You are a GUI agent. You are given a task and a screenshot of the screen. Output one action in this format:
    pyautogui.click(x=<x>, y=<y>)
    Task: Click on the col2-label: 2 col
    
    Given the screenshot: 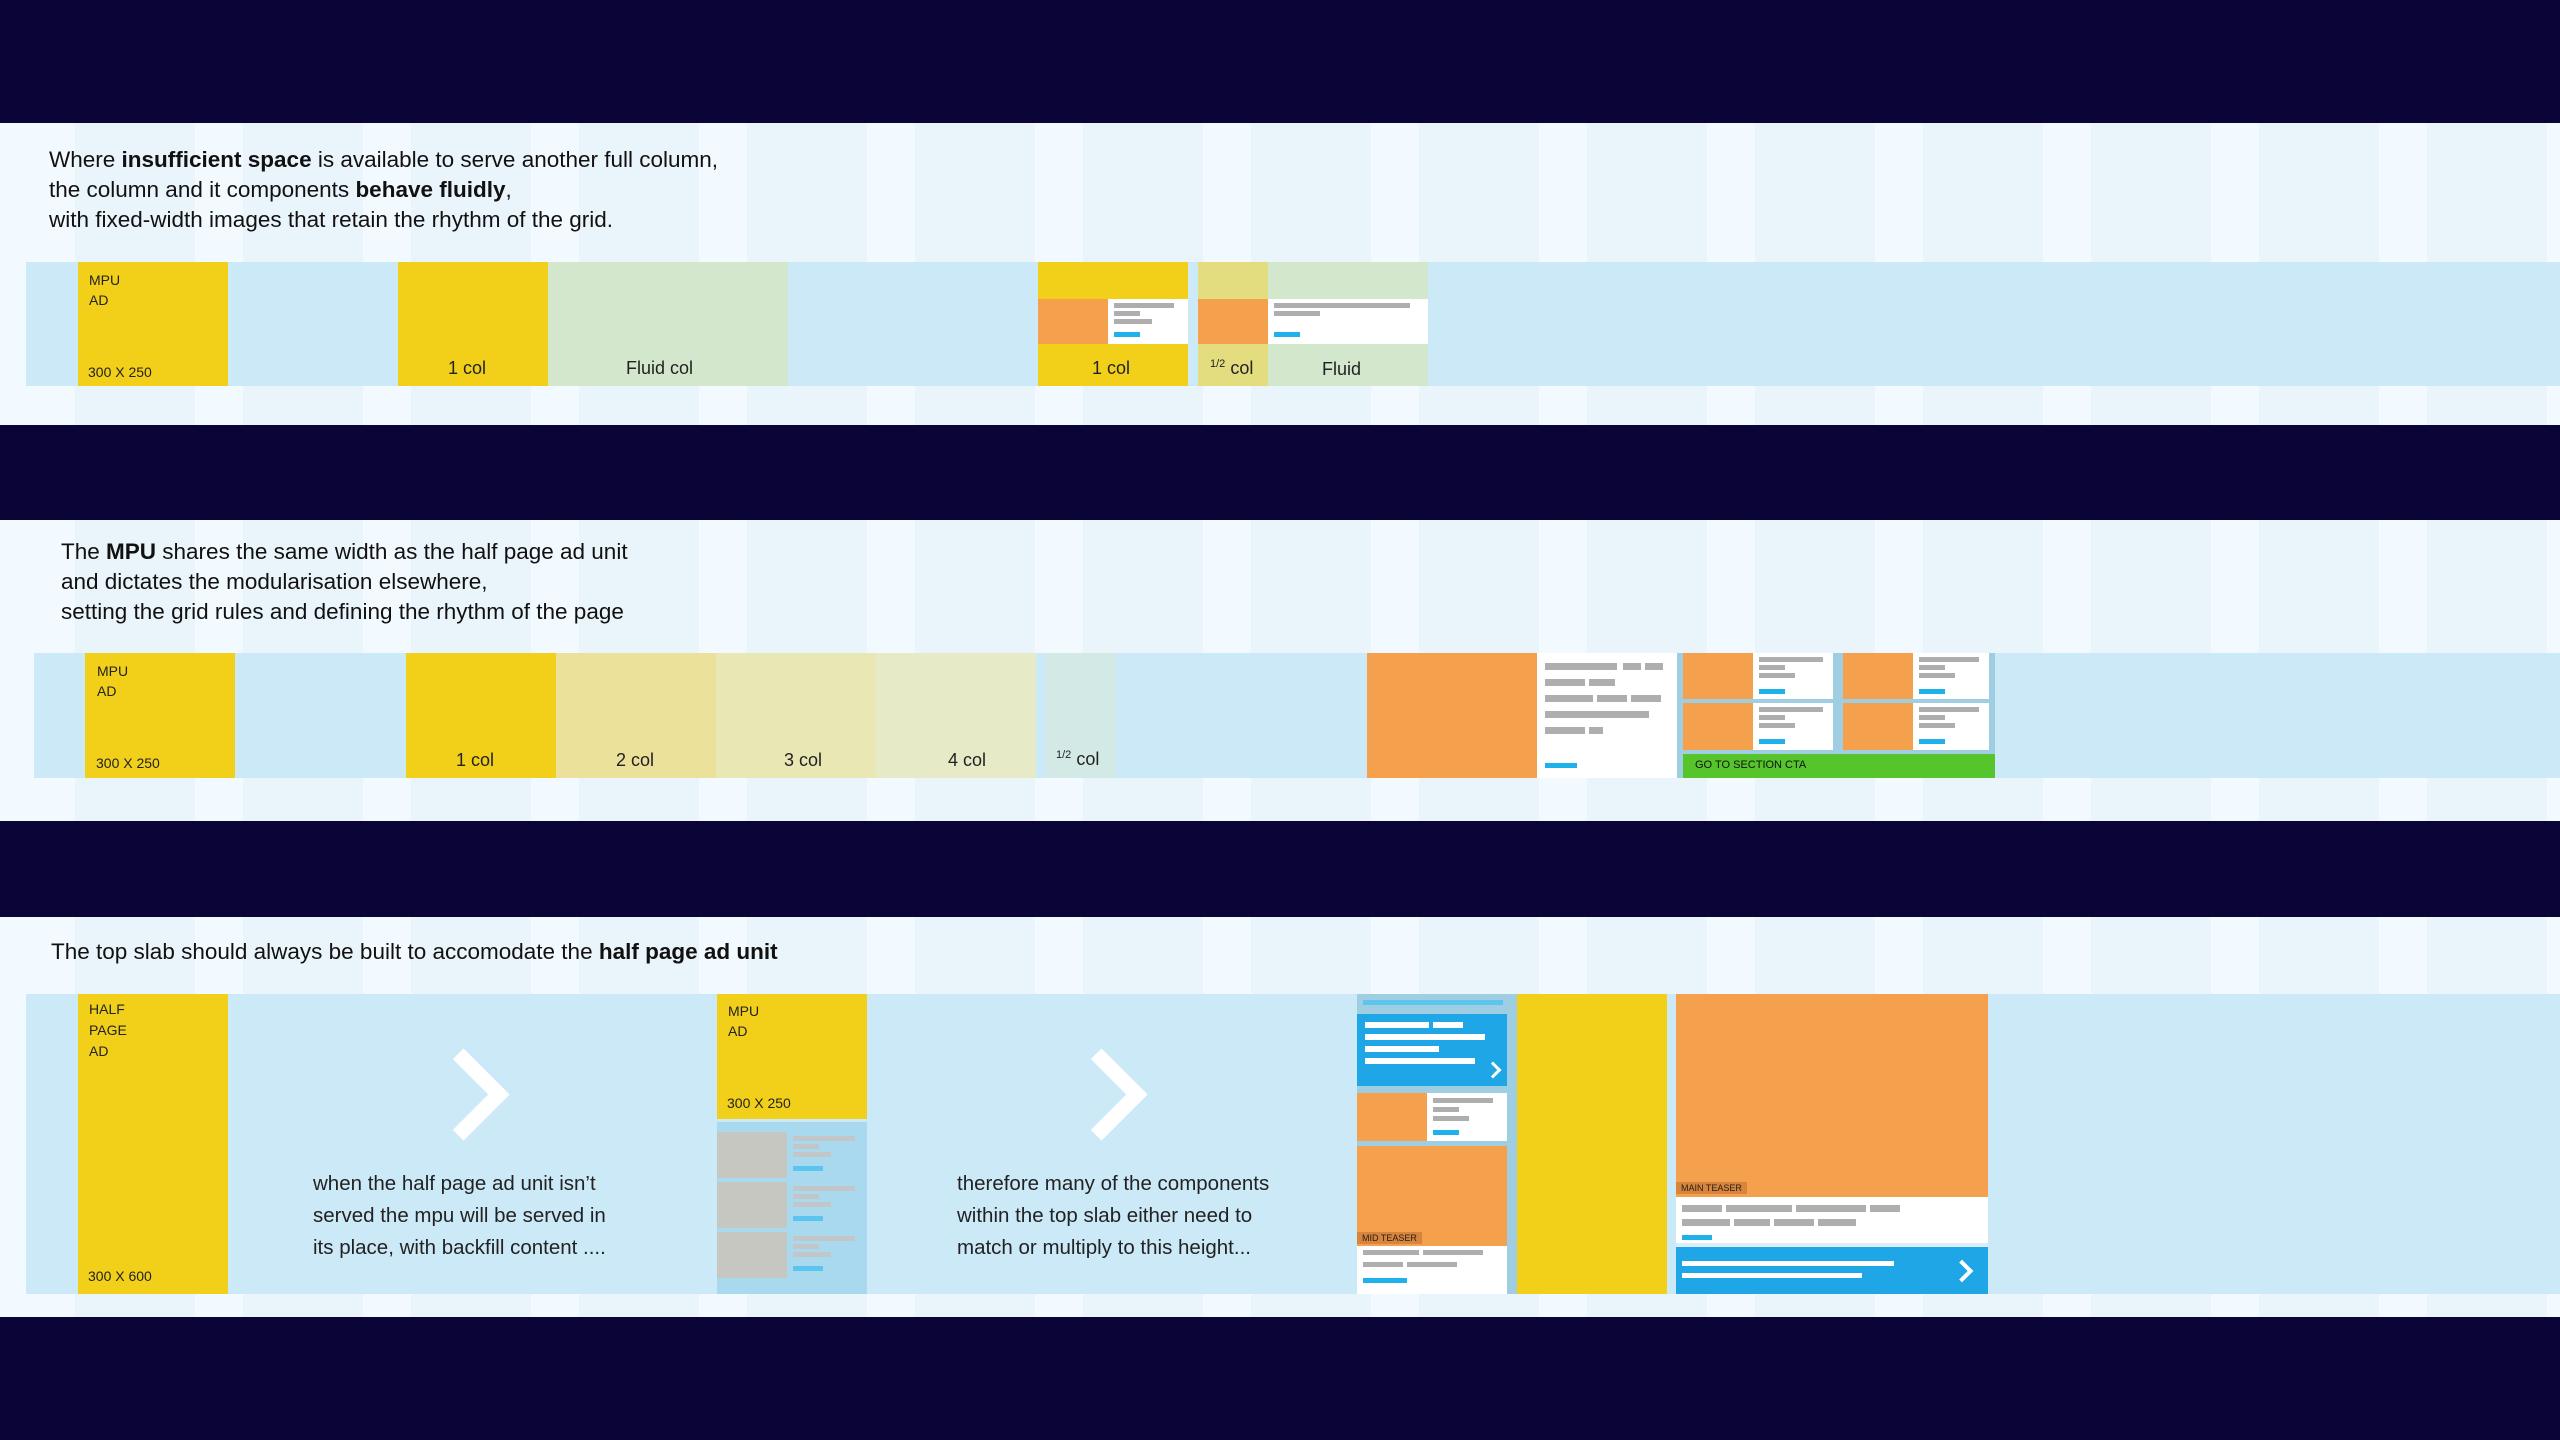 What is the action you would take?
    pyautogui.click(x=635, y=760)
    